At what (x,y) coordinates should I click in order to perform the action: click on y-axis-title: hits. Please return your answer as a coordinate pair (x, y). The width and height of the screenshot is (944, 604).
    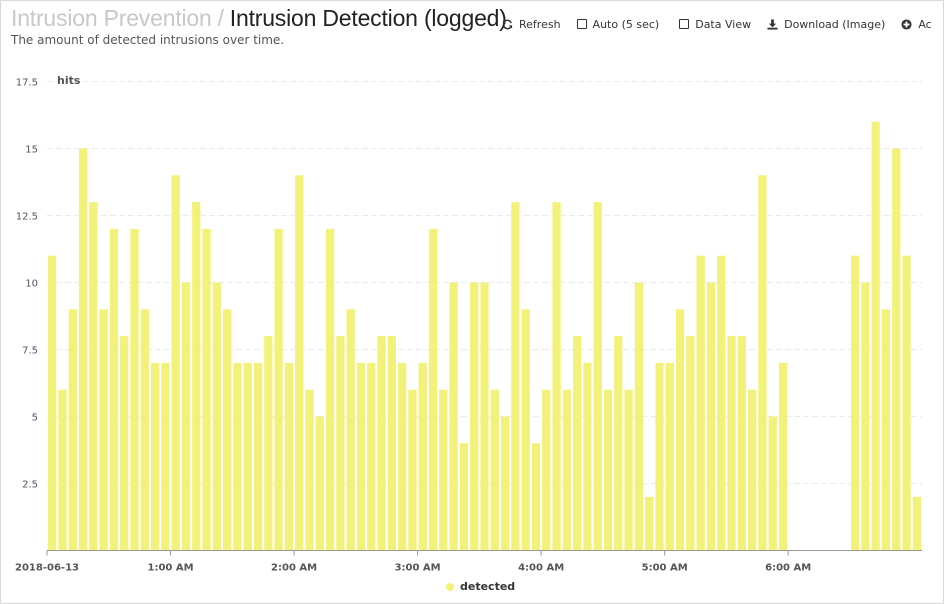
    Looking at the image, I should click on (69, 80).